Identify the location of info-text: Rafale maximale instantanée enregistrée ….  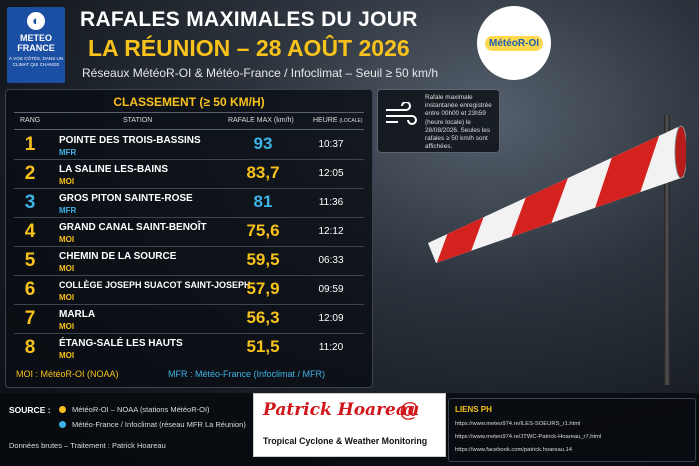
(458, 122).